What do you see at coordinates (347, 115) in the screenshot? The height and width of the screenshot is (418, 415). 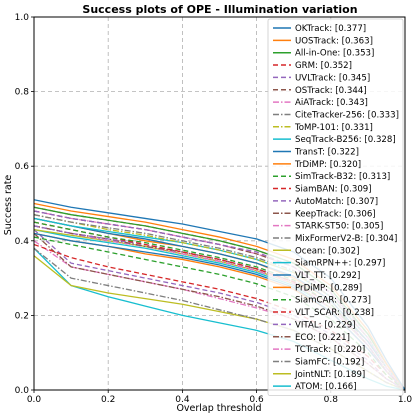 I see `legend-entry: CiteTracker-256: [0.333]` at bounding box center [347, 115].